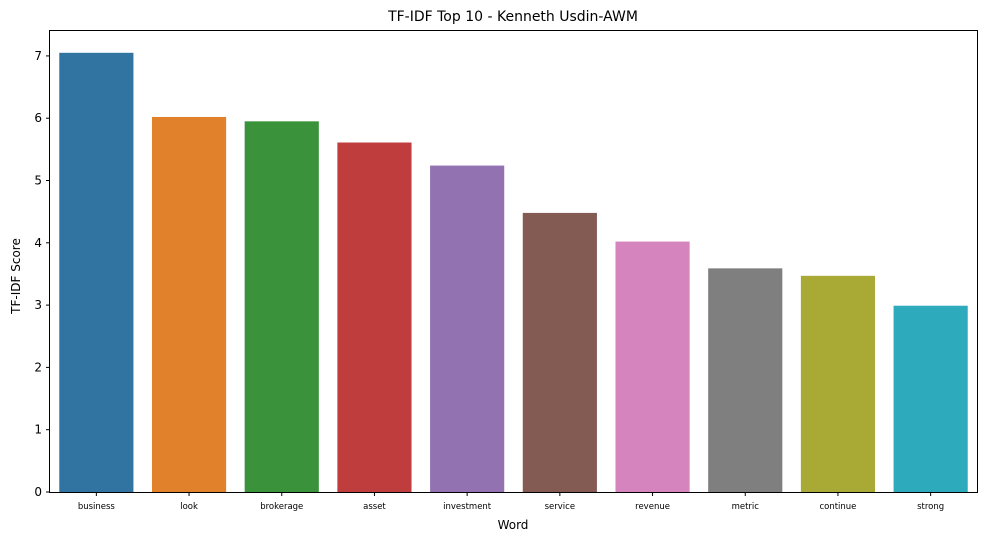 The image size is (991, 541). Describe the element at coordinates (189, 304) in the screenshot. I see `bar-look` at that location.